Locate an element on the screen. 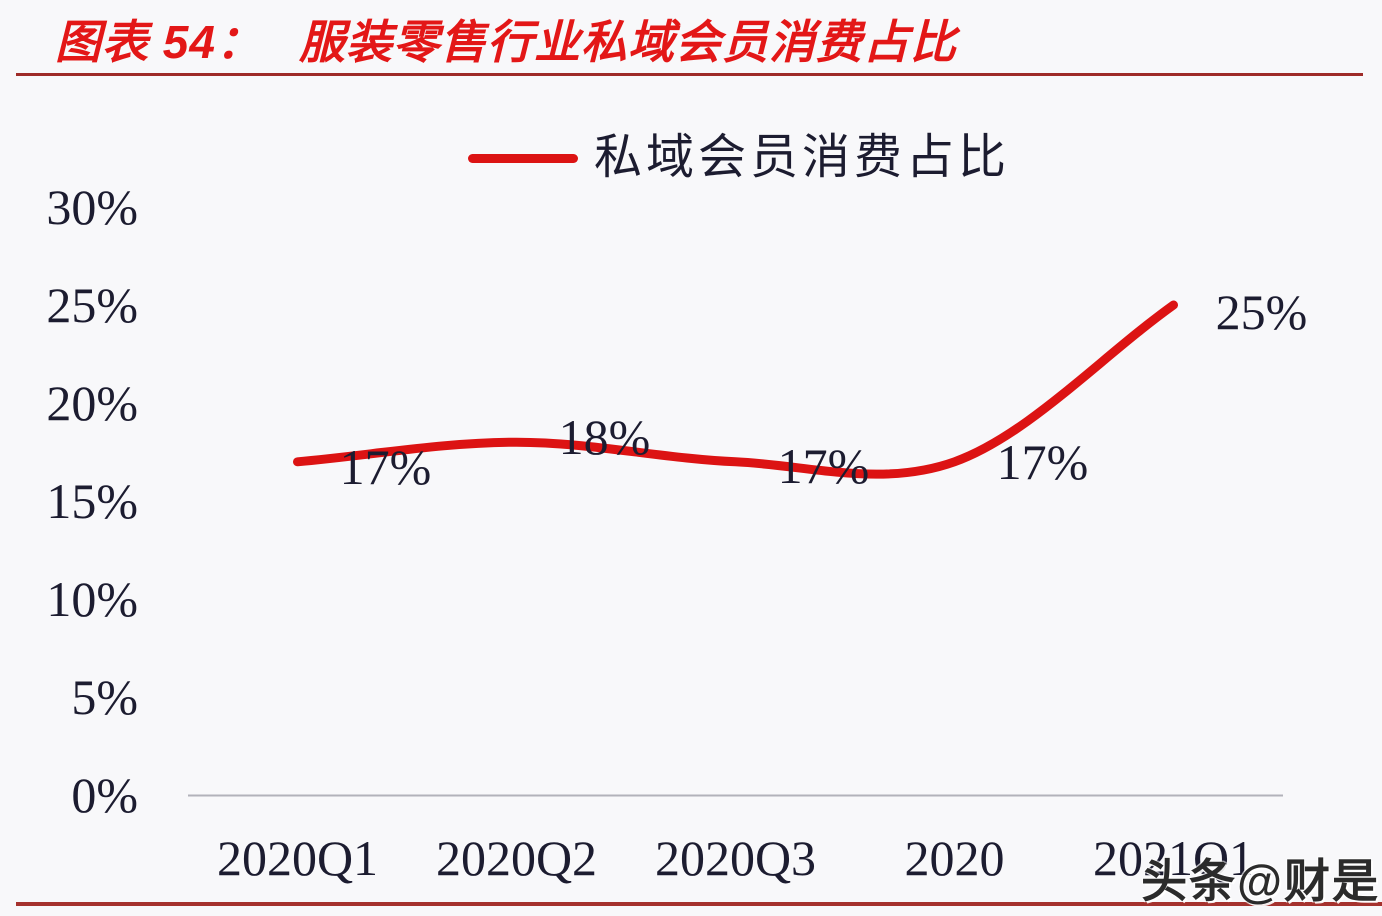 This screenshot has width=1382, height=916. series-curve is located at coordinates (735, 389).